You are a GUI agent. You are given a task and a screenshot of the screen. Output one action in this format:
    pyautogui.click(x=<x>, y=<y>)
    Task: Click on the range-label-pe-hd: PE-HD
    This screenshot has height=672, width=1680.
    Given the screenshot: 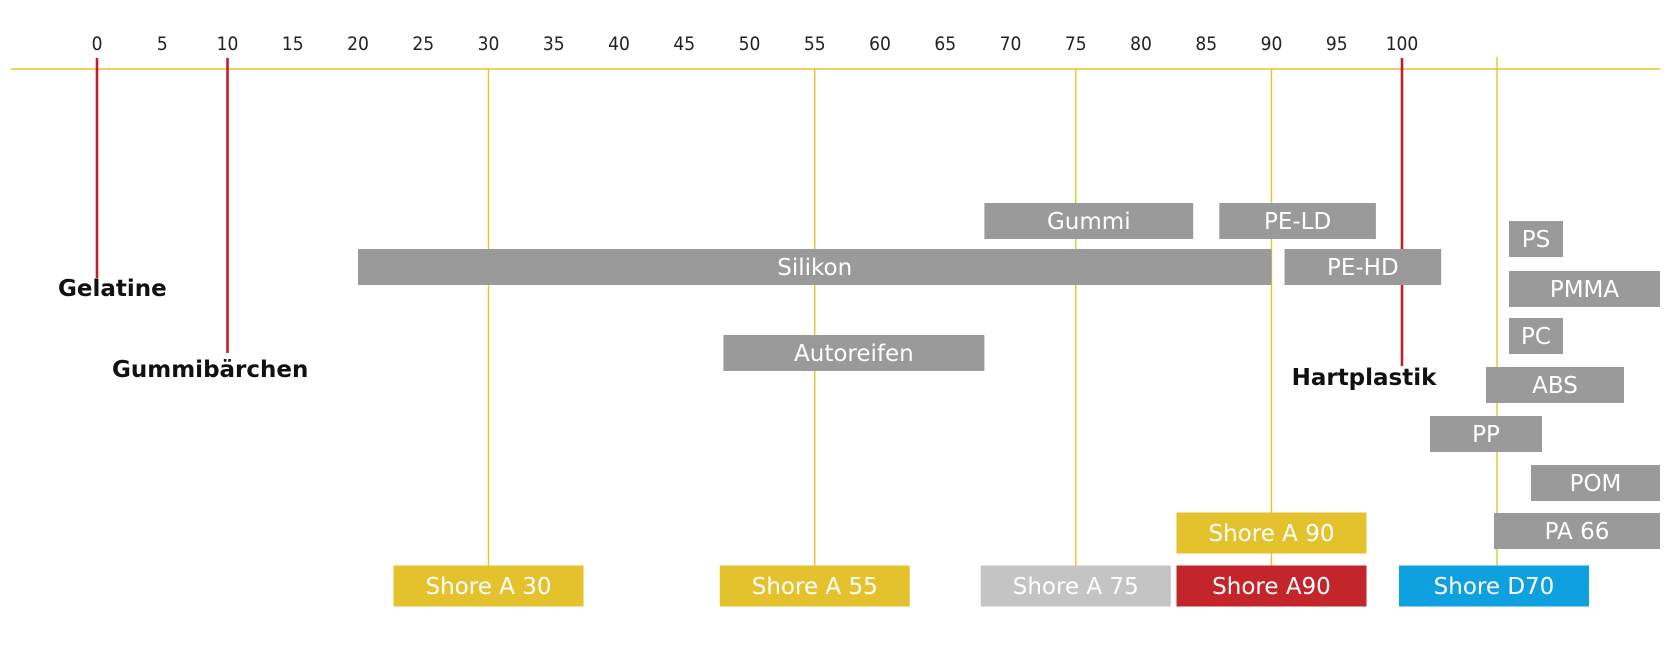 What is the action you would take?
    pyautogui.click(x=1363, y=268)
    